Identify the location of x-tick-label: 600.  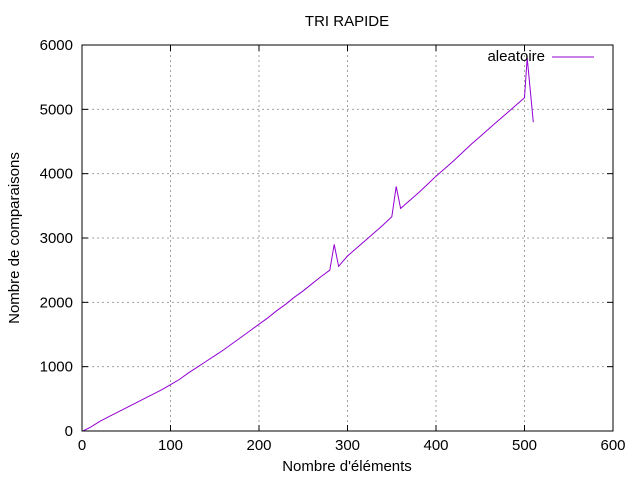
(612, 445).